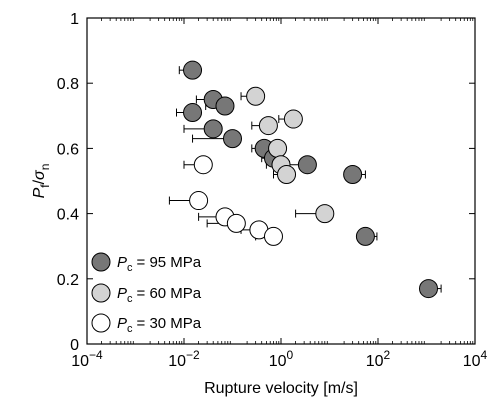 This screenshot has width=493, height=406. What do you see at coordinates (68, 280) in the screenshot?
I see `y-tick-label: 0.2` at bounding box center [68, 280].